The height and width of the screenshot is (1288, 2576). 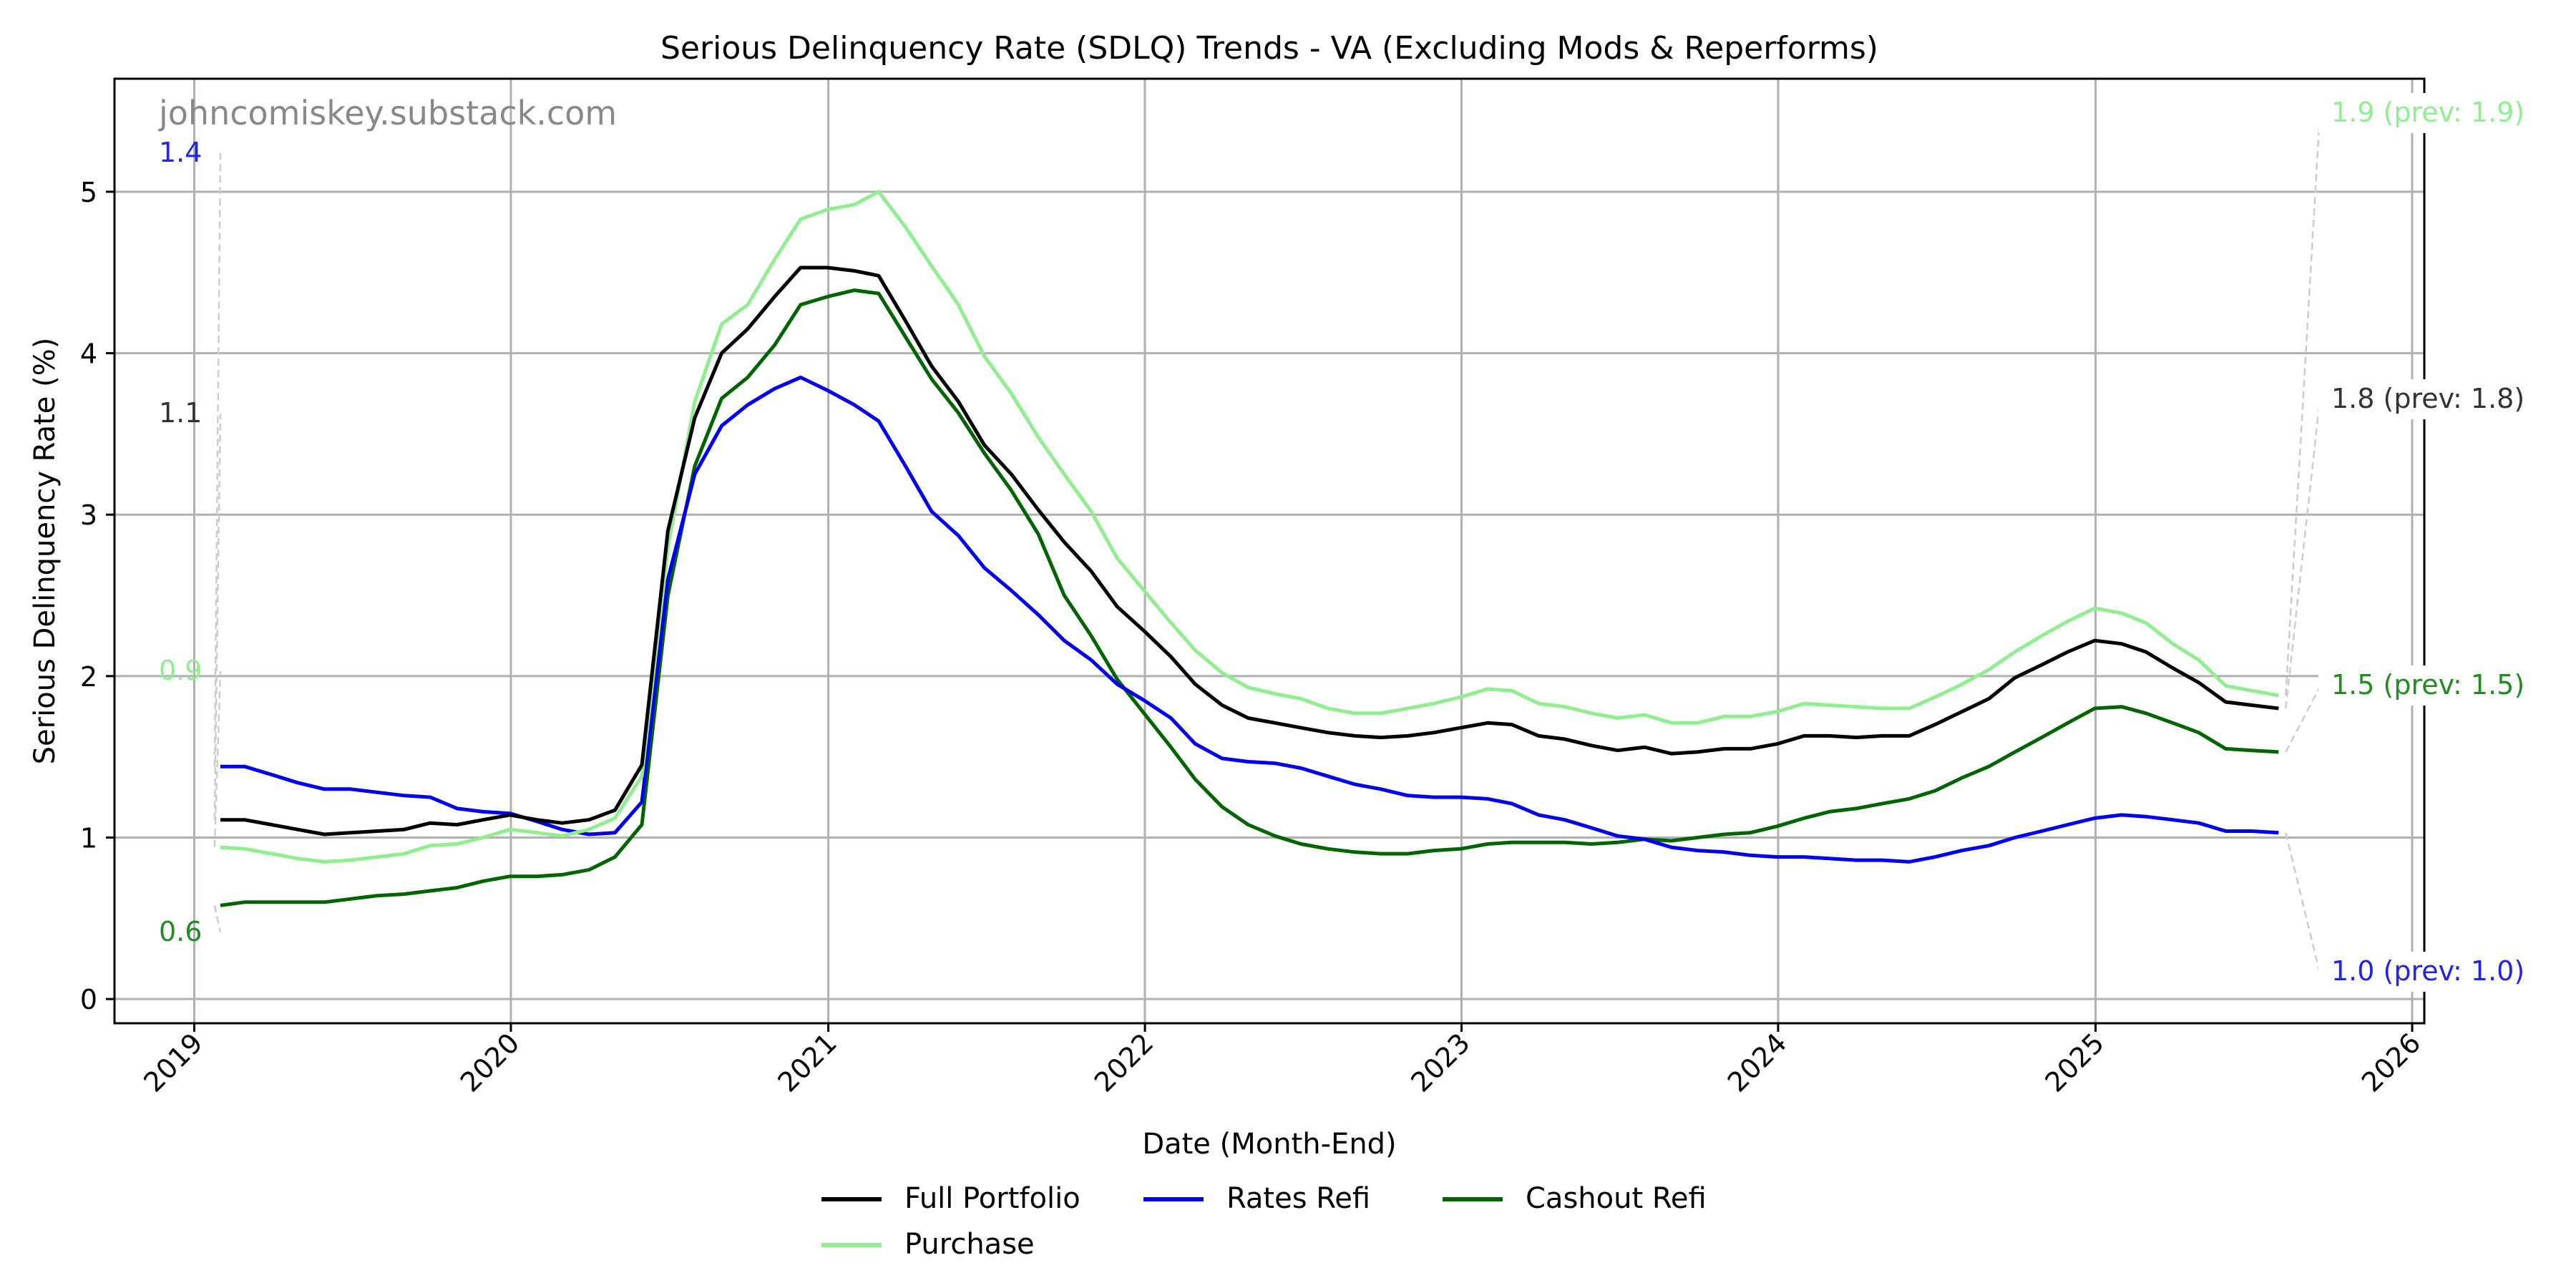 I want to click on legend-label: Cashout Refi, so click(x=1616, y=1198).